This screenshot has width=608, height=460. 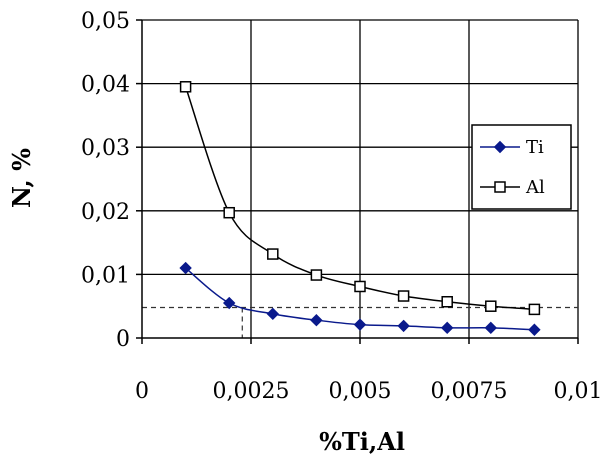 What do you see at coordinates (105, 148) in the screenshot?
I see `y-tick-label-3: 0,03` at bounding box center [105, 148].